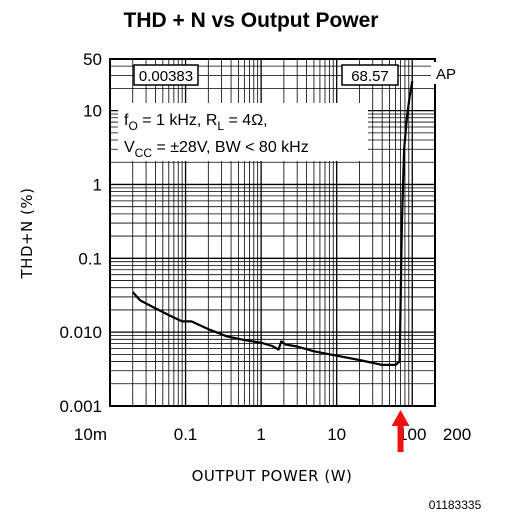  What do you see at coordinates (412, 434) in the screenshot?
I see `x-tick-label: 100` at bounding box center [412, 434].